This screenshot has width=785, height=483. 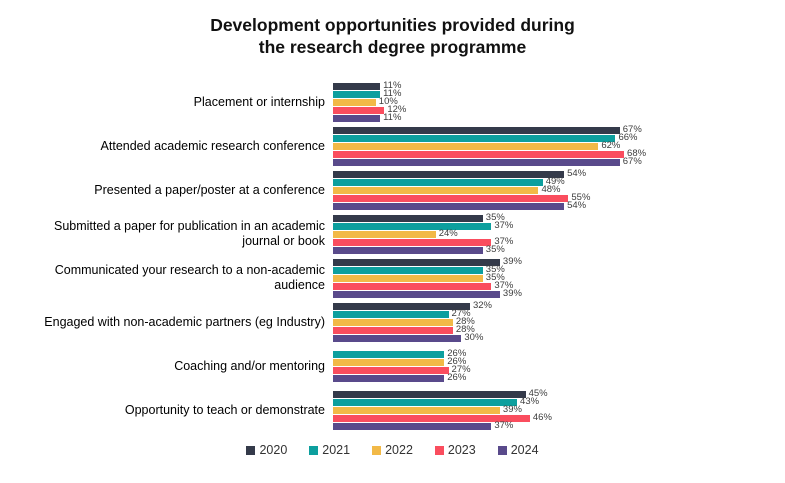 I want to click on category-label: Coaching and/or mentoring, so click(x=249, y=365).